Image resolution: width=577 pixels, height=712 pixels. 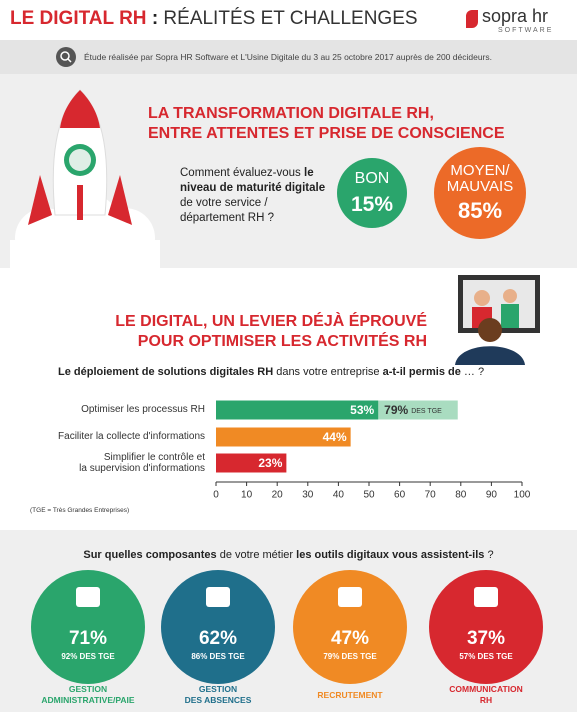 I want to click on search-glass, so click(x=65, y=56).